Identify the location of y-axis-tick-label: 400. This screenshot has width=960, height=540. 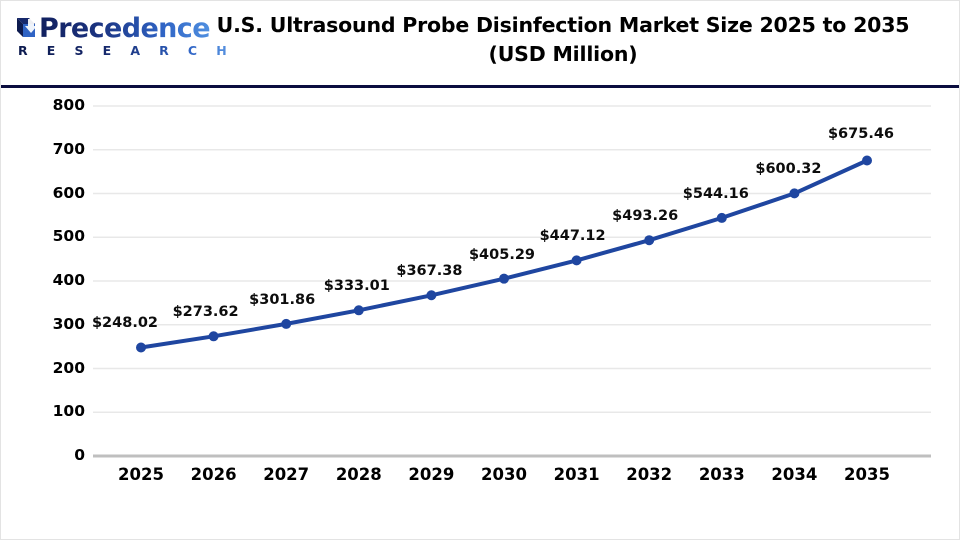
(68, 280).